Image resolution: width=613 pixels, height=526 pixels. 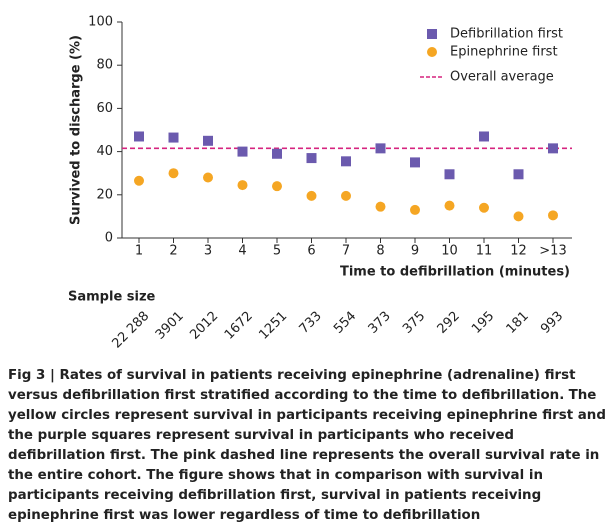 I want to click on x-tick-label: 7, so click(x=346, y=251).